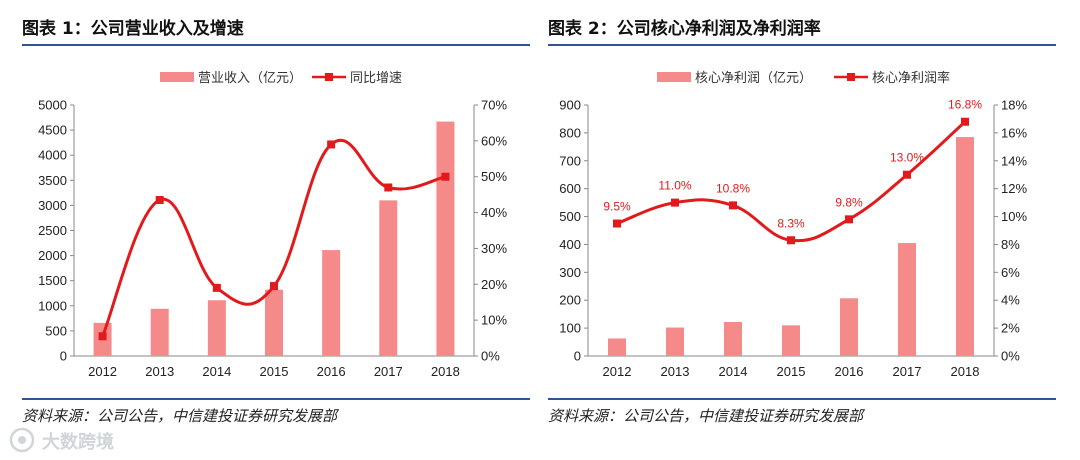  Describe the element at coordinates (494, 105) in the screenshot. I see `right-axis-tick-label: 70%` at that location.